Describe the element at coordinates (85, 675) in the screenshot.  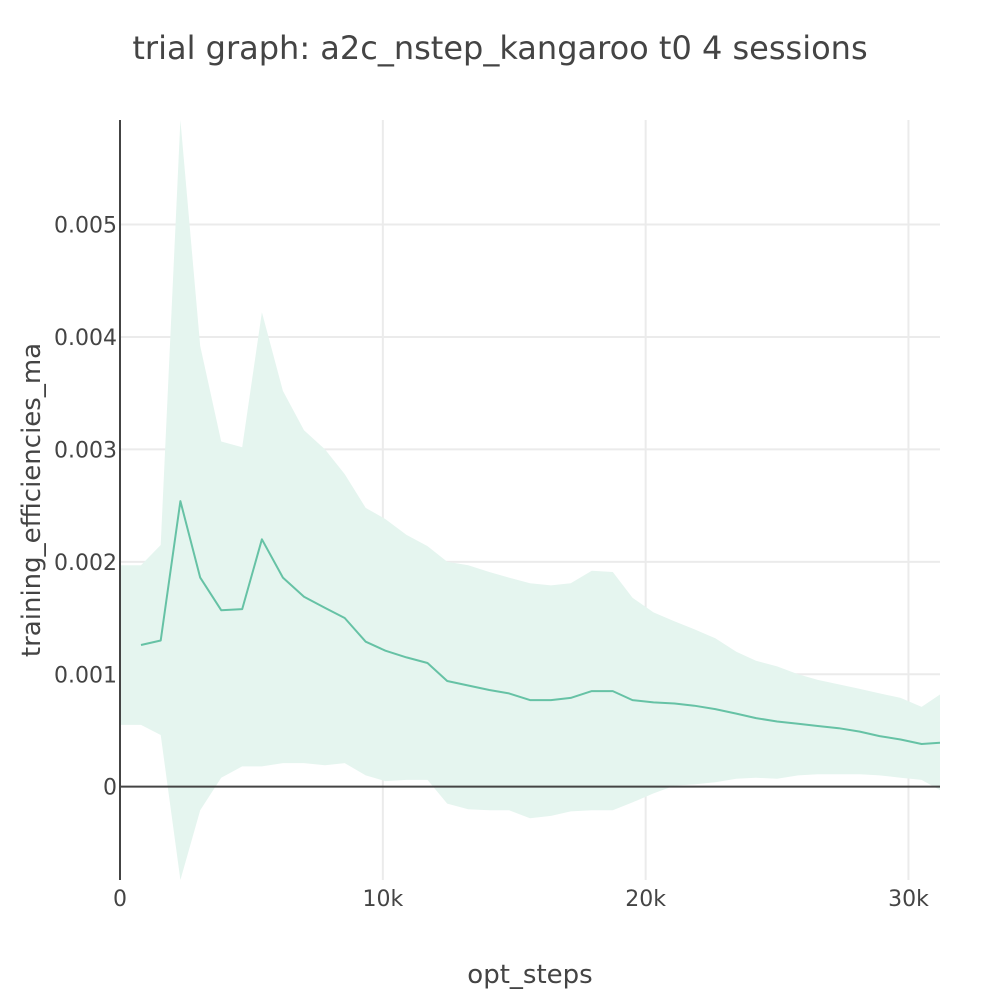
I see `y-tick-label: 0.001` at that location.